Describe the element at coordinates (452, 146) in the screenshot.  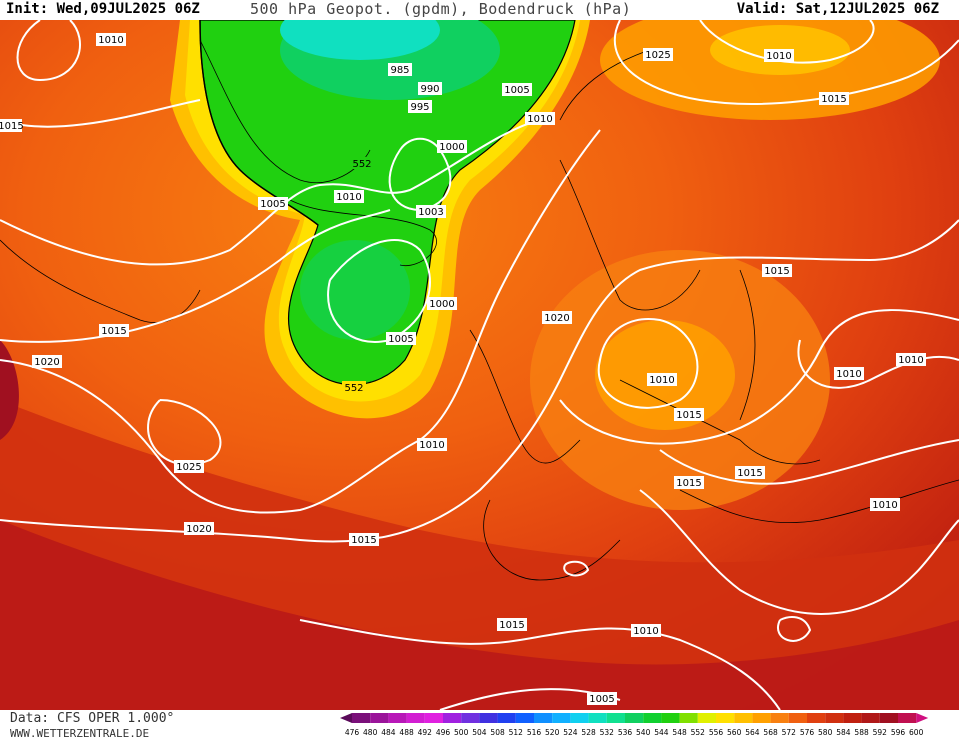
I see `pressure-label: 1000` at that location.